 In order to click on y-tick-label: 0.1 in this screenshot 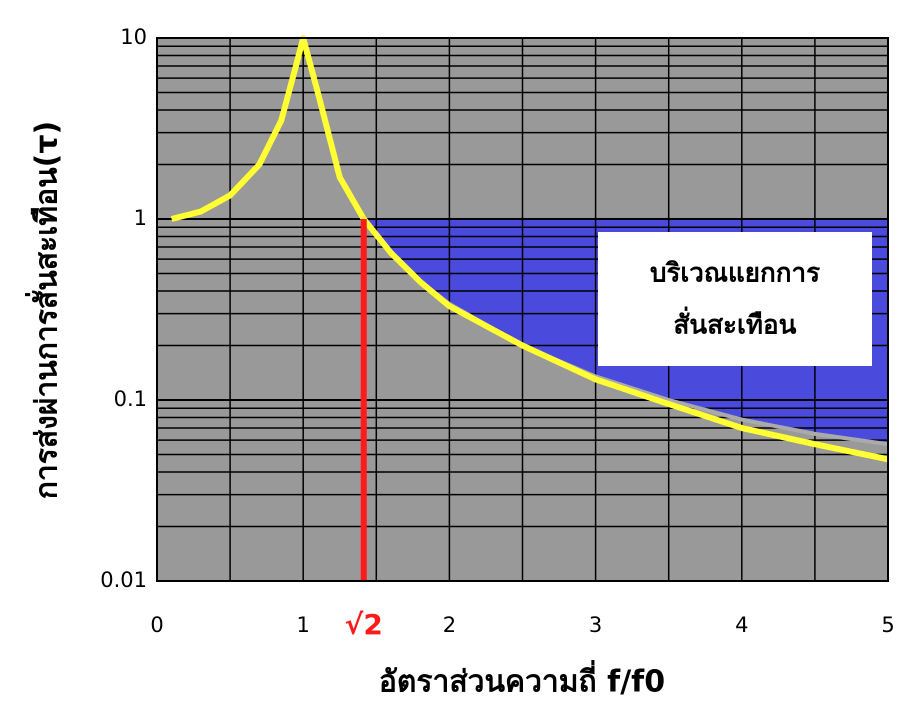, I will do `click(130, 399)`.